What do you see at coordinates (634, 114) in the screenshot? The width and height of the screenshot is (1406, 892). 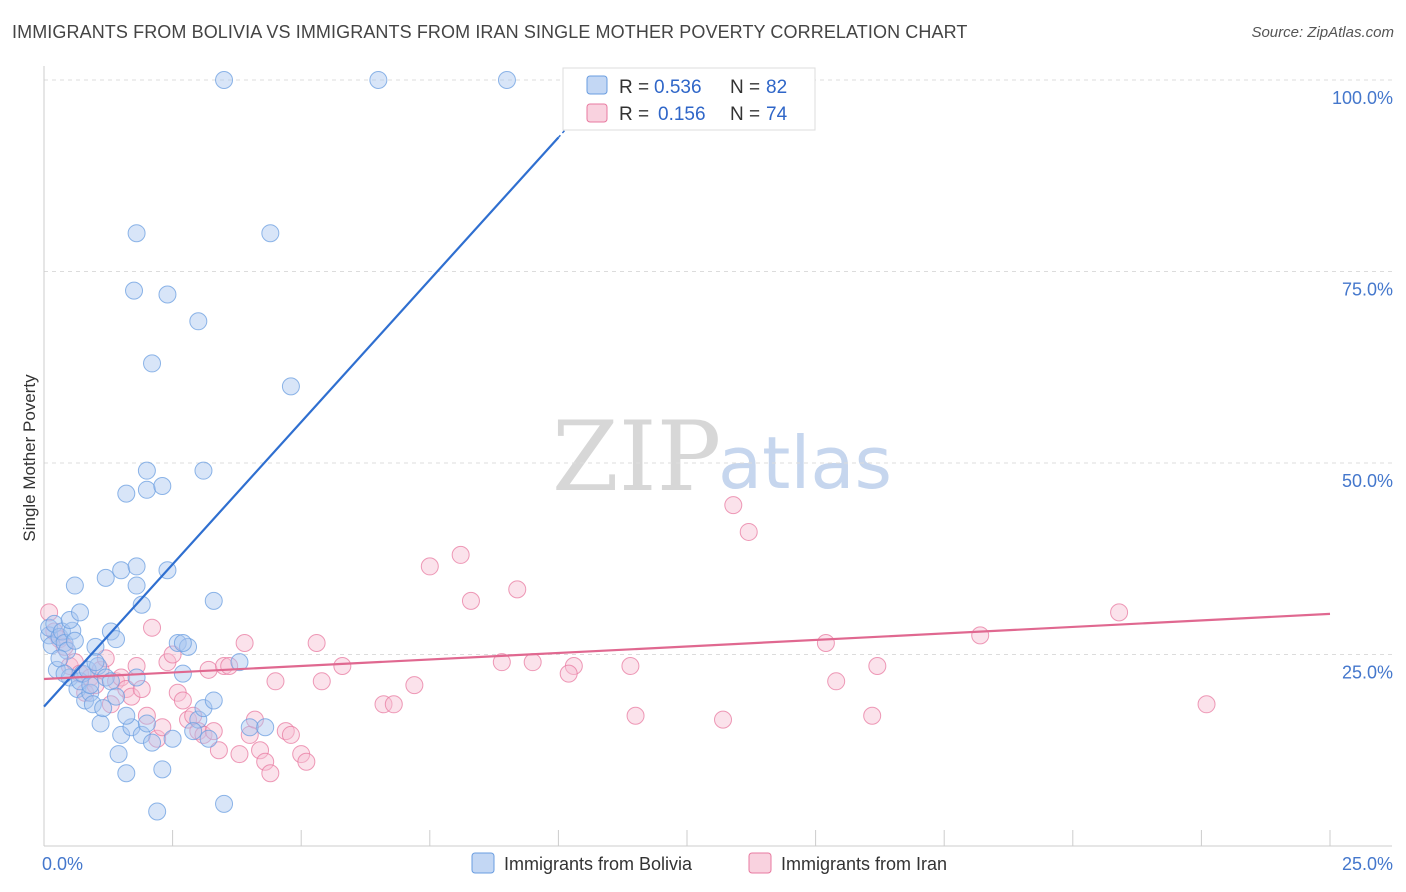 I see `legend-r-label-iran: R =` at bounding box center [634, 114].